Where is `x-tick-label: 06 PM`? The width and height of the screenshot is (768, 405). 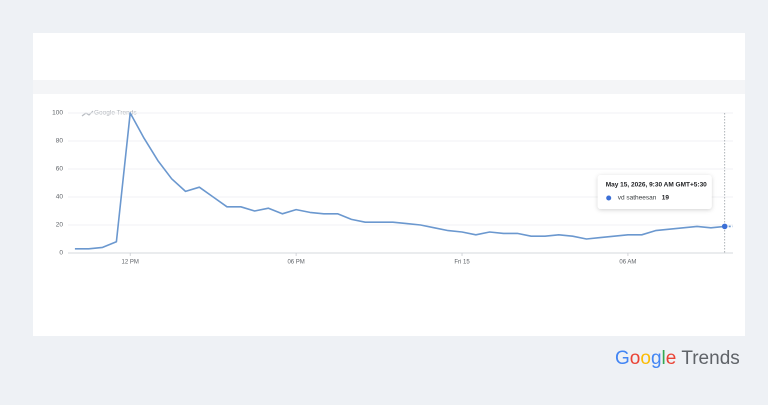 x-tick-label: 06 PM is located at coordinates (295, 263).